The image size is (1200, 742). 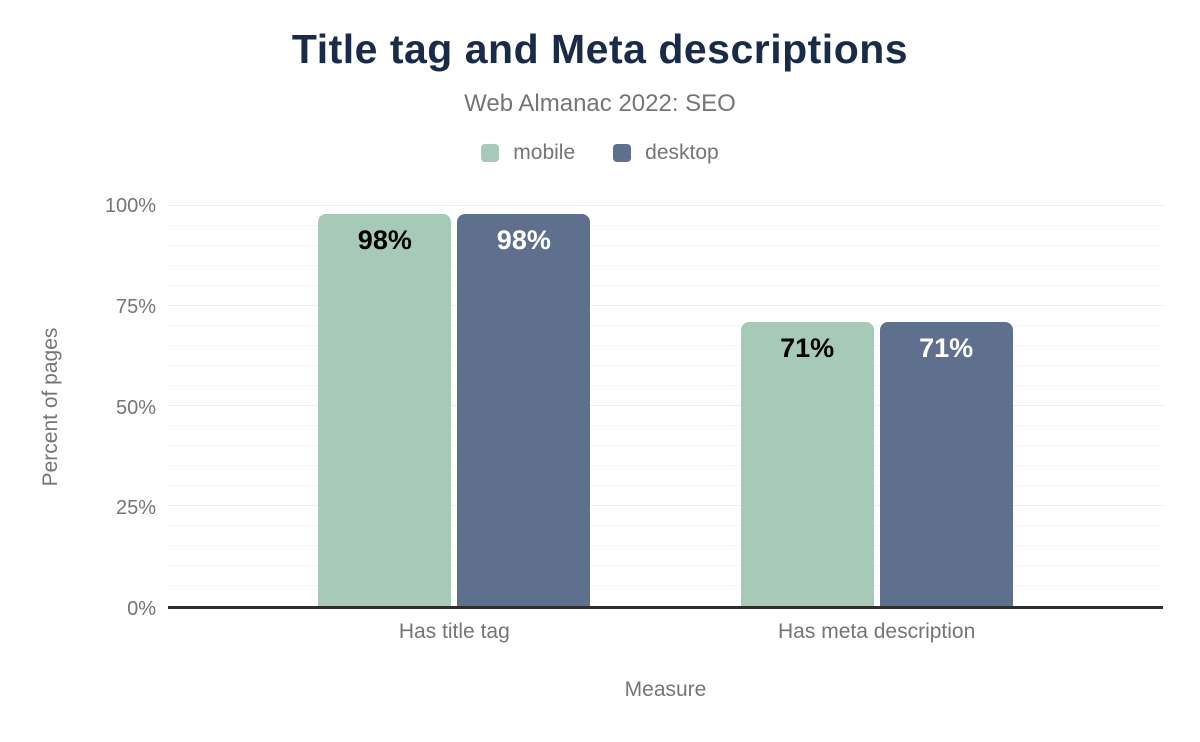 What do you see at coordinates (665, 689) in the screenshot?
I see `x-axis-title: Measure` at bounding box center [665, 689].